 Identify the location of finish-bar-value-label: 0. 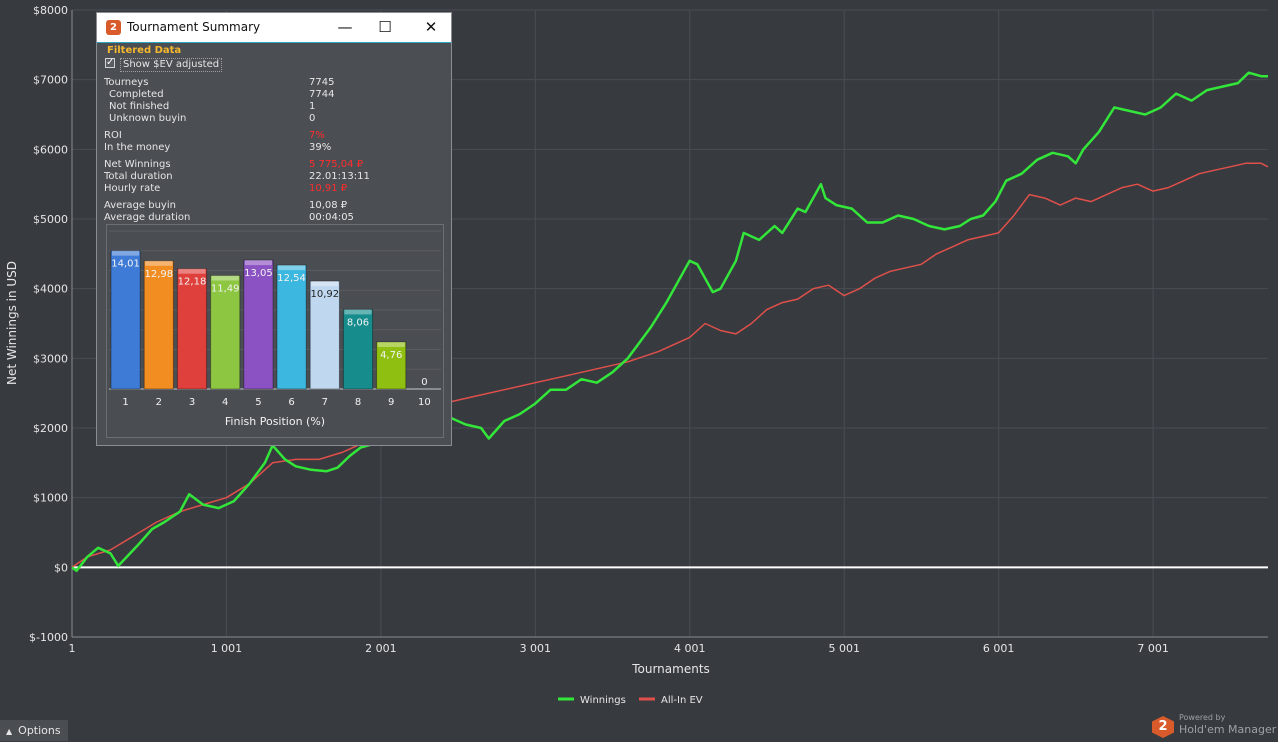
(424, 382).